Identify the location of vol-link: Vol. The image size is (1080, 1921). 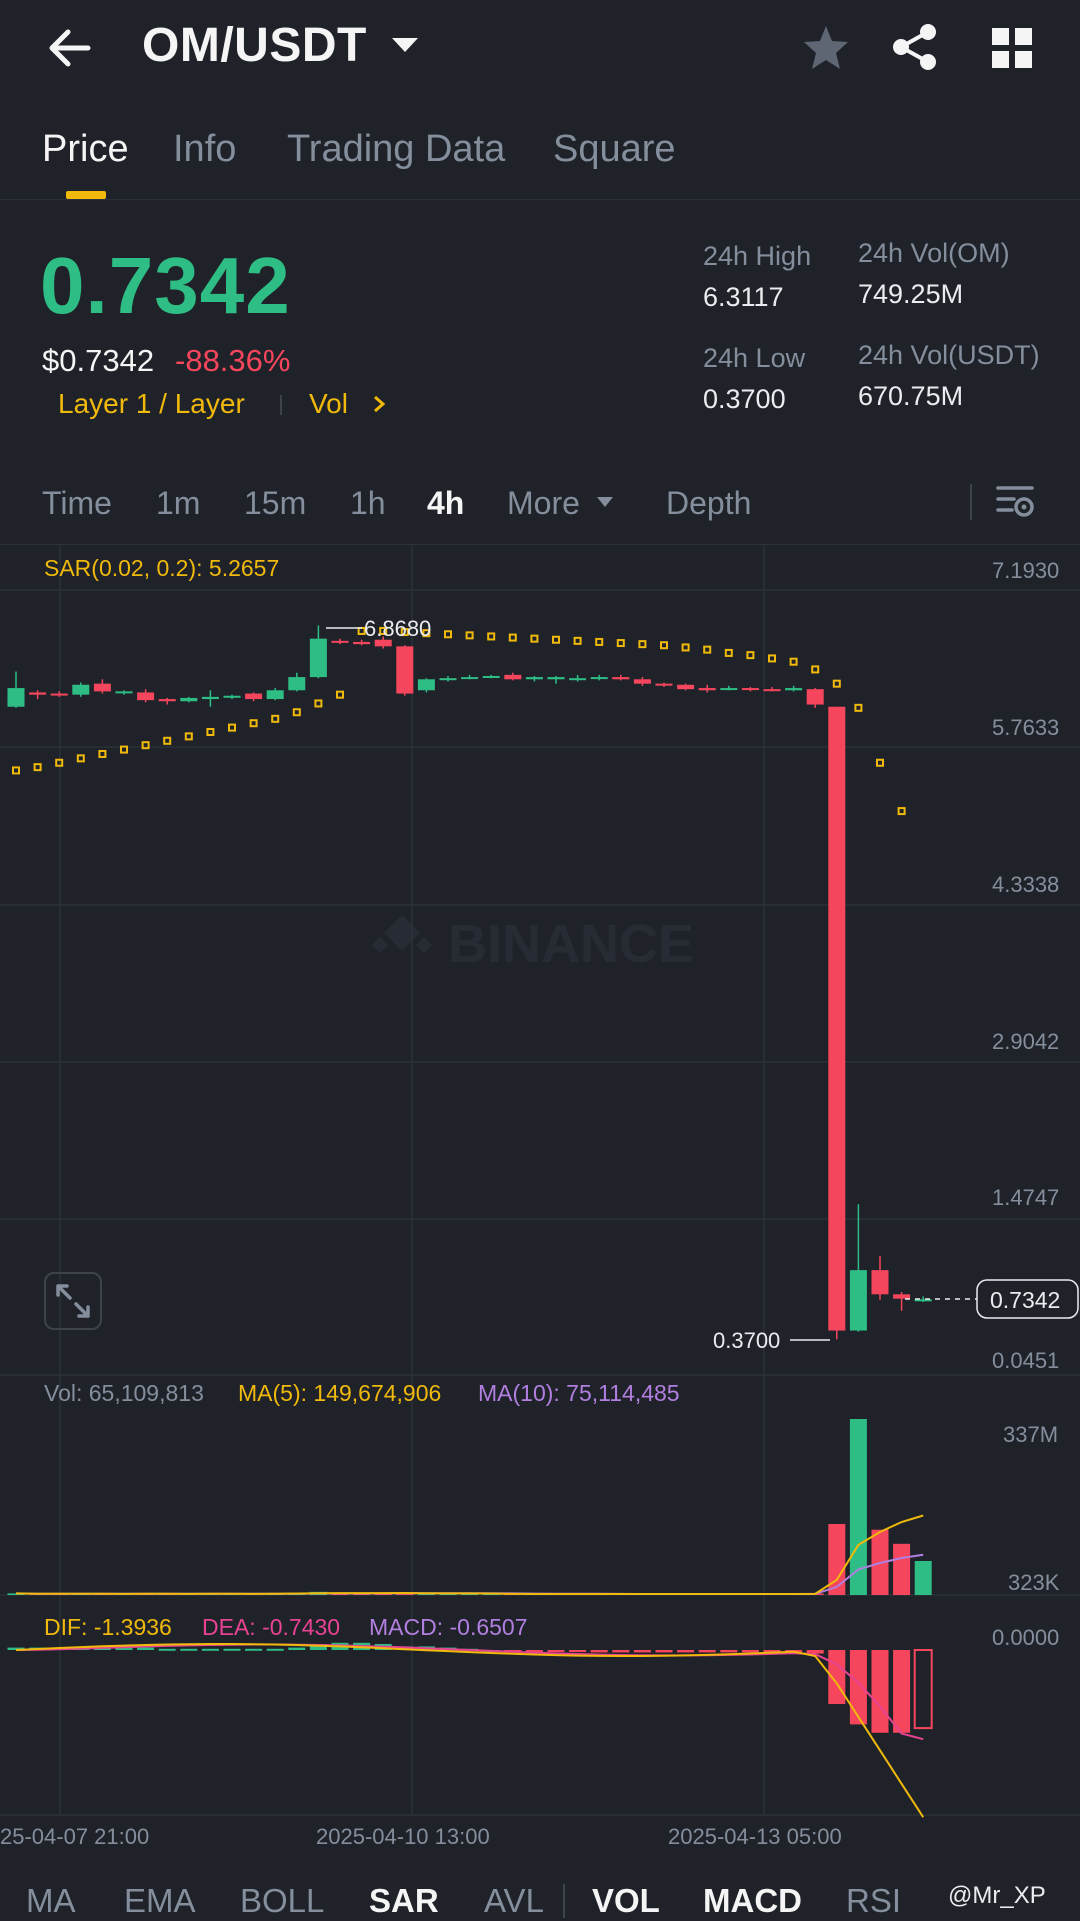
(348, 404).